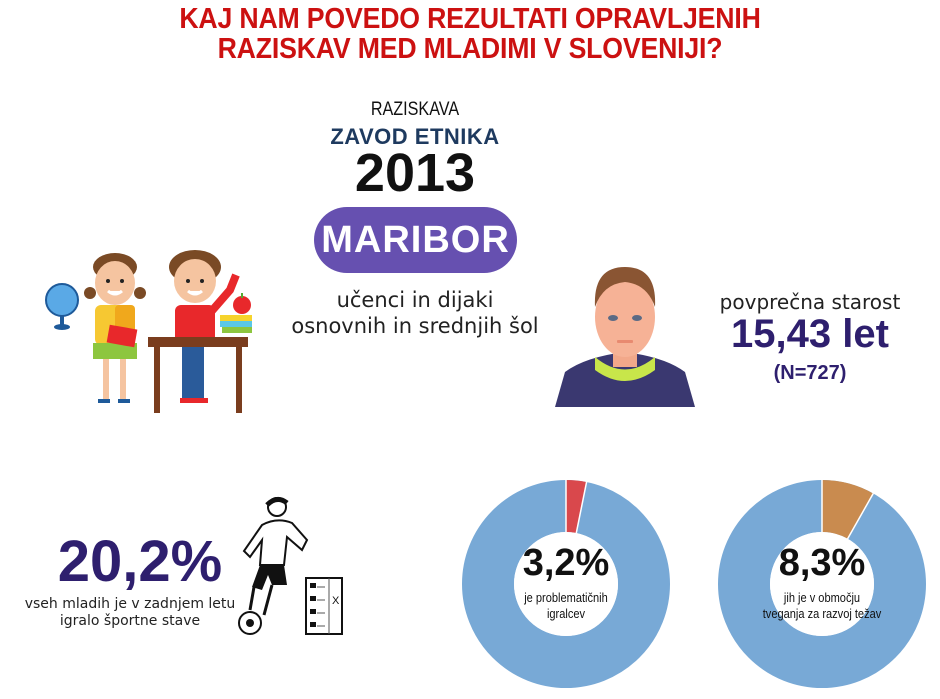 The width and height of the screenshot is (940, 699). What do you see at coordinates (130, 621) in the screenshot?
I see `betting-desc-line2: igralo športne stave` at bounding box center [130, 621].